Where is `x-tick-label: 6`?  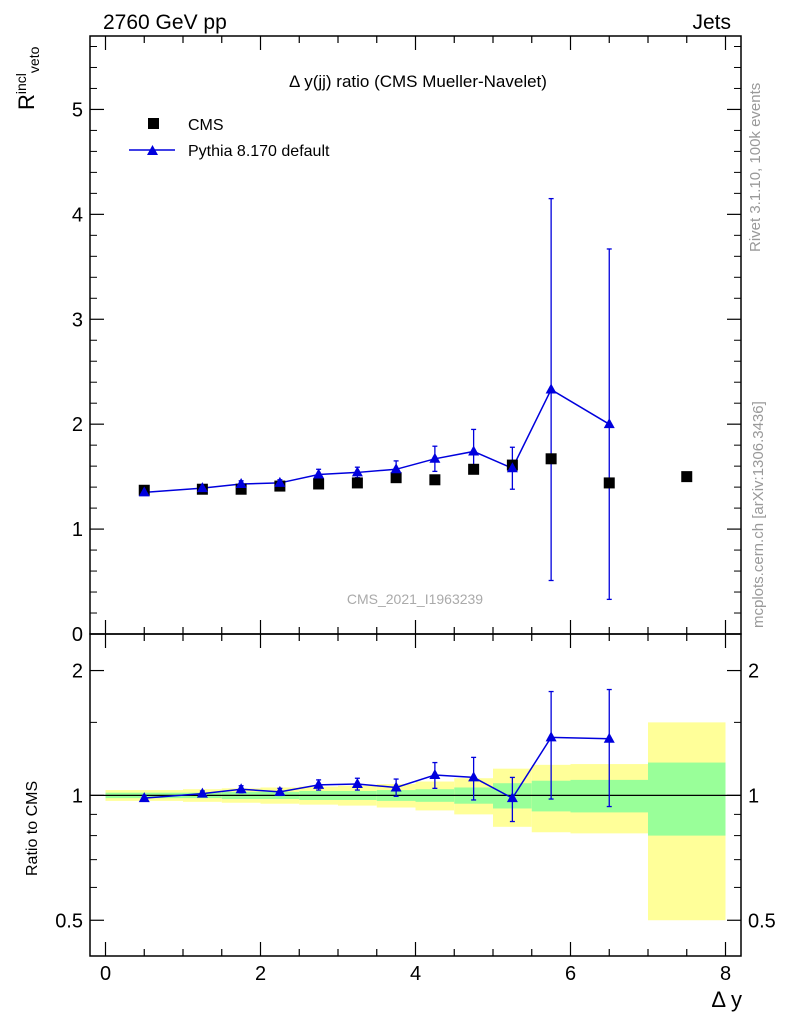
x-tick-label: 6 is located at coordinates (570, 974).